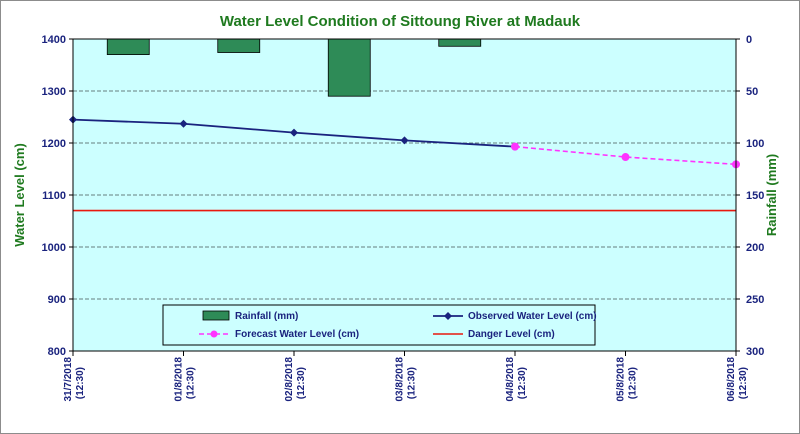 This screenshot has width=800, height=434. I want to click on x-tick-date: 05/8/2018, so click(621, 379).